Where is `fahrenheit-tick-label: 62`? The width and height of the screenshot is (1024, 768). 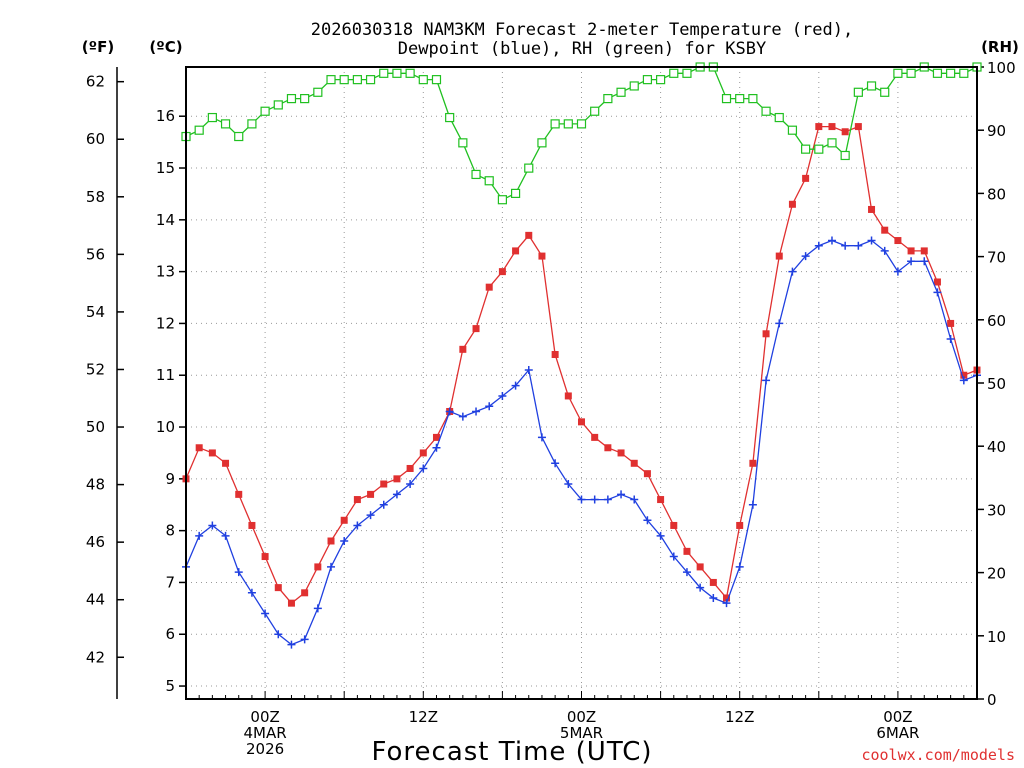 fahrenheit-tick-label: 62 is located at coordinates (95, 82).